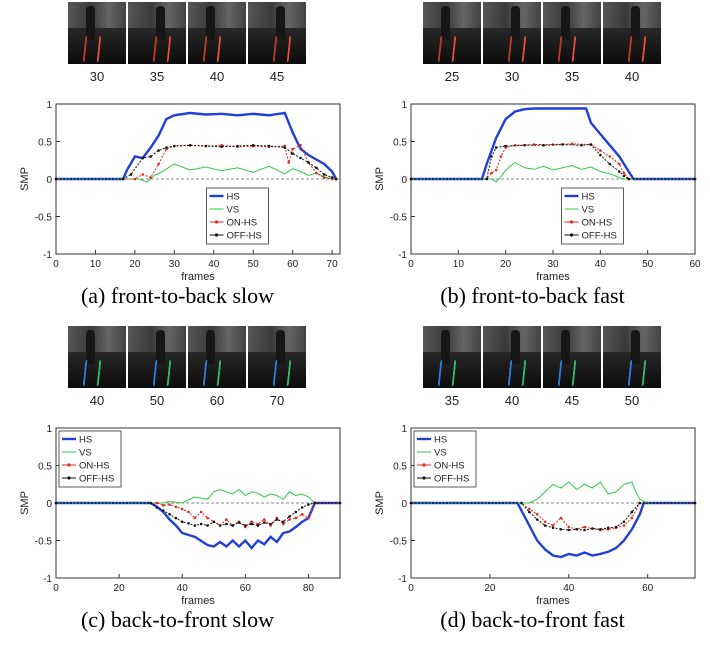 The height and width of the screenshot is (648, 710). What do you see at coordinates (440, 453) in the screenshot?
I see `legend-label: VS` at bounding box center [440, 453].